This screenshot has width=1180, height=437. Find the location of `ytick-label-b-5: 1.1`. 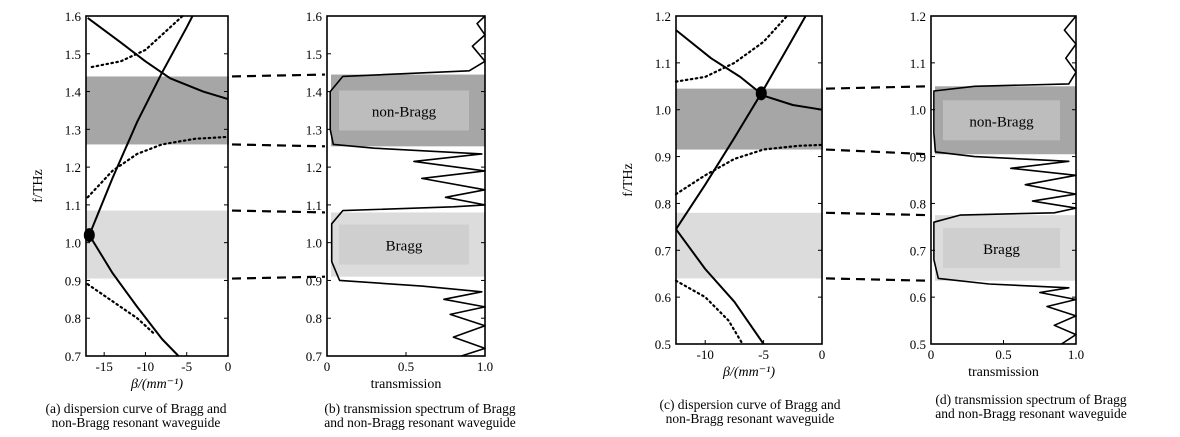

ytick-label-b-5: 1.1 is located at coordinates (314, 205).